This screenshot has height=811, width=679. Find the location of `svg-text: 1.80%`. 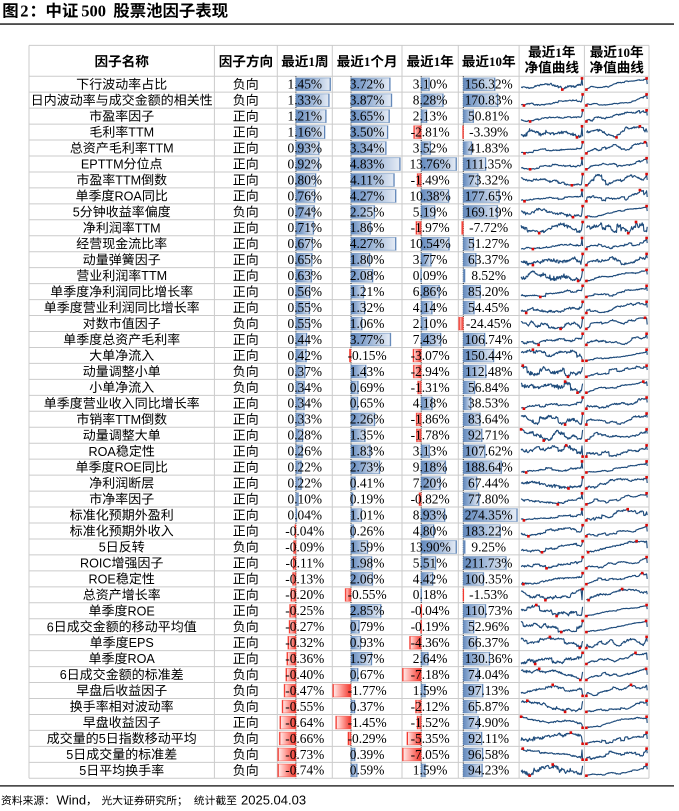

svg-text: 1.80% is located at coordinates (367, 259).